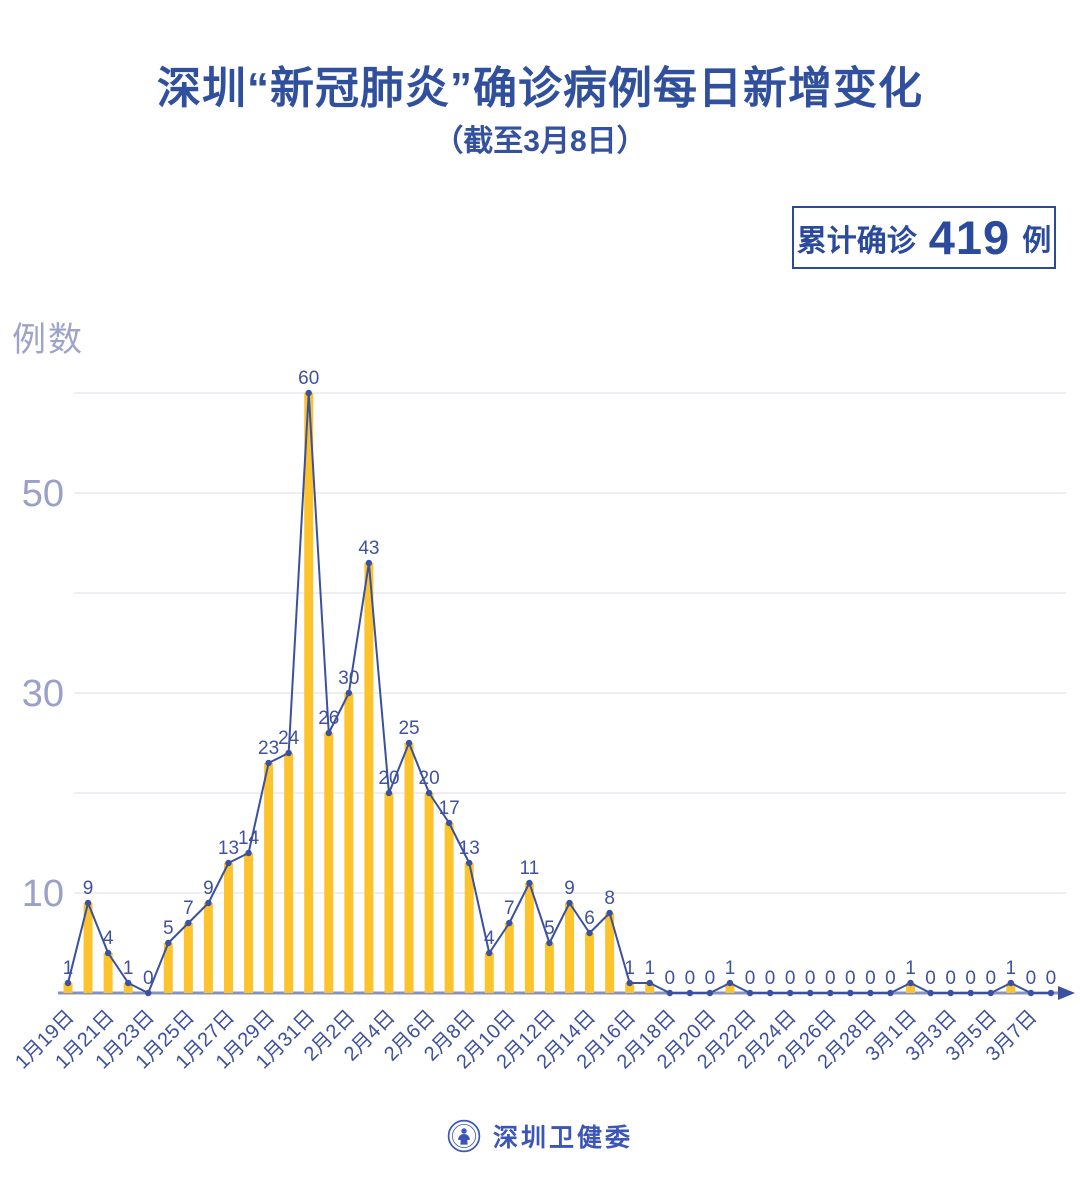 This screenshot has width=1080, height=1184. What do you see at coordinates (569, 888) in the screenshot?
I see `value-label: 9` at bounding box center [569, 888].